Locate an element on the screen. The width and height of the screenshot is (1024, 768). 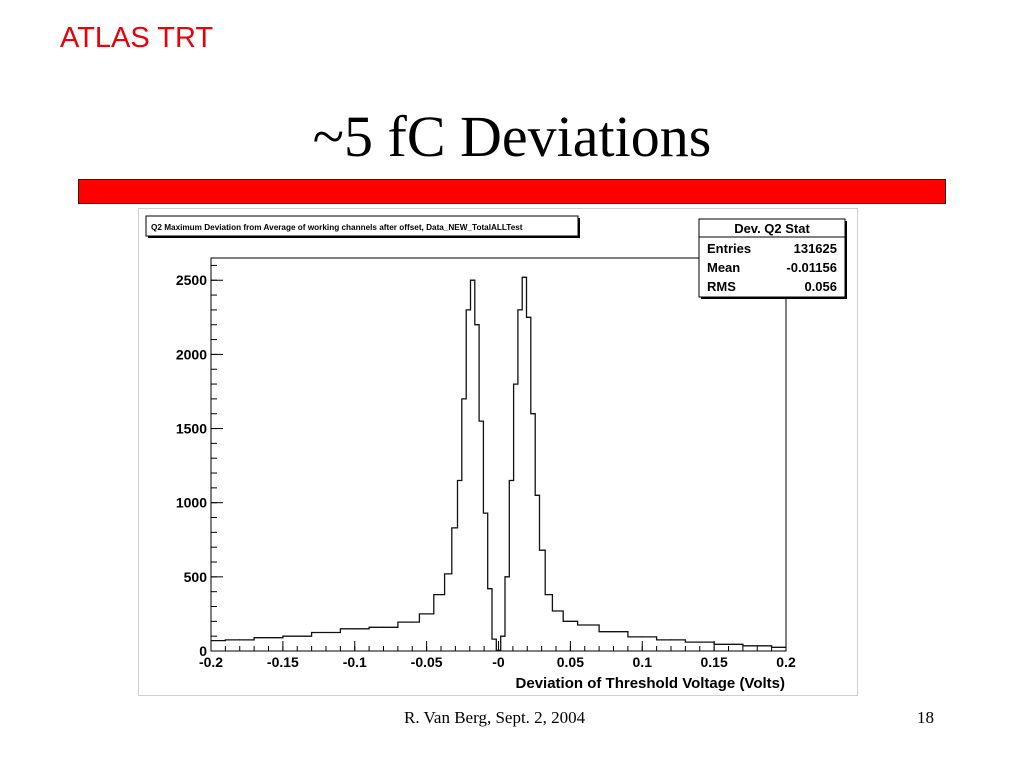
stats-label-rms: RMS is located at coordinates (721, 286).